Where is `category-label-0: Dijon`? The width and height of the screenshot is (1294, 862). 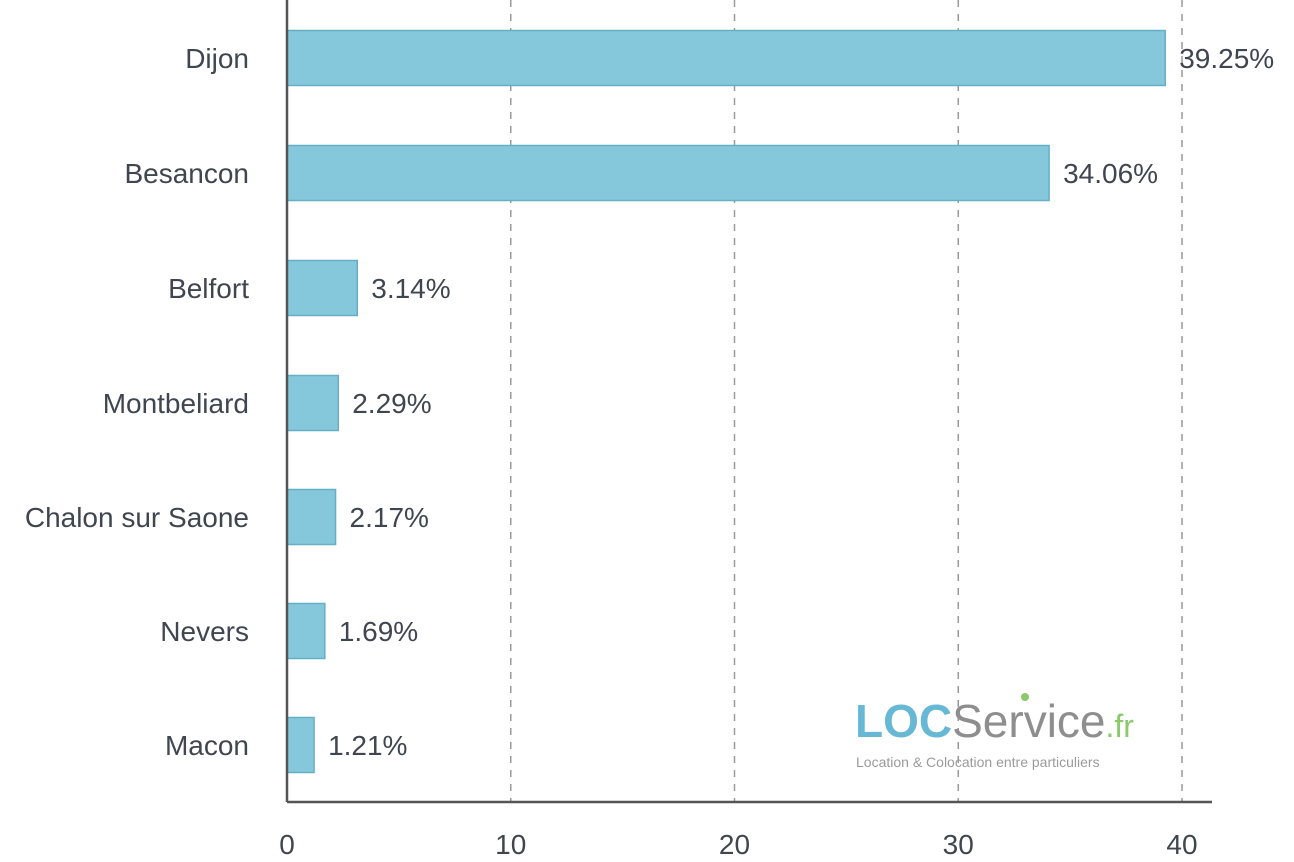 category-label-0: Dijon is located at coordinates (217, 58).